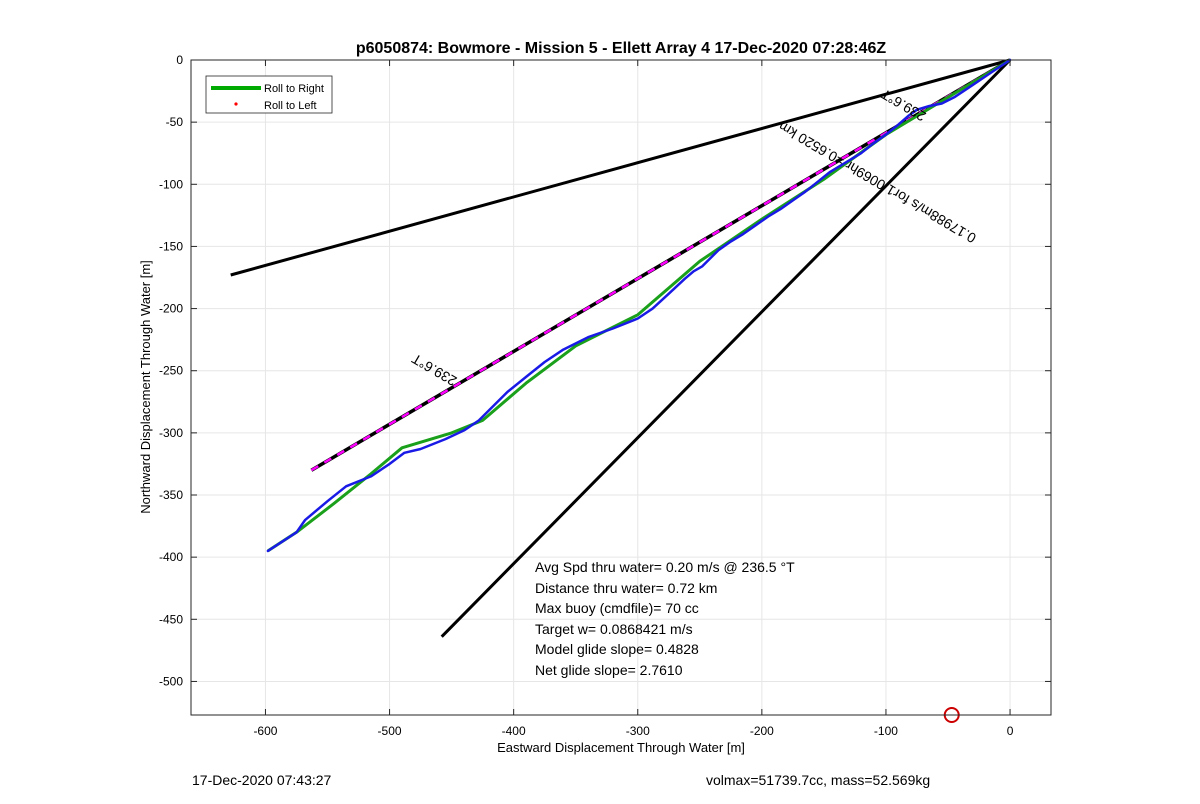  What do you see at coordinates (262, 780) in the screenshot?
I see `footer-timestamp: 17-Dec-2020 07:43:27` at bounding box center [262, 780].